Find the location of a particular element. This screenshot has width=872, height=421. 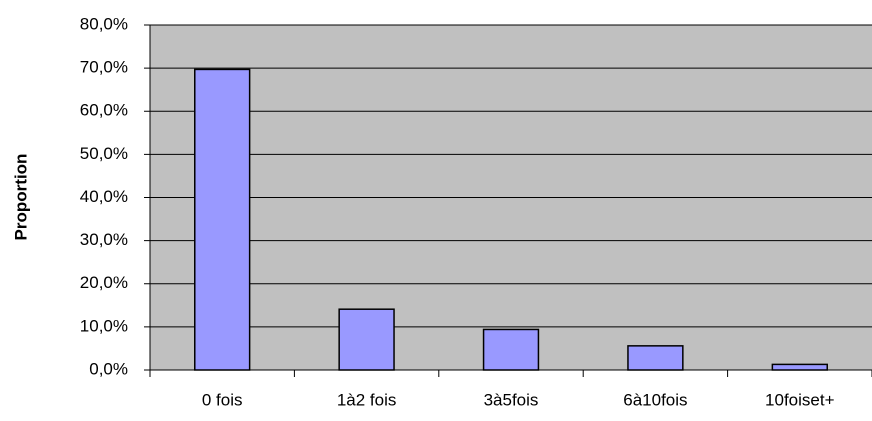

y-tick-label: 30,0% is located at coordinates (104, 239).